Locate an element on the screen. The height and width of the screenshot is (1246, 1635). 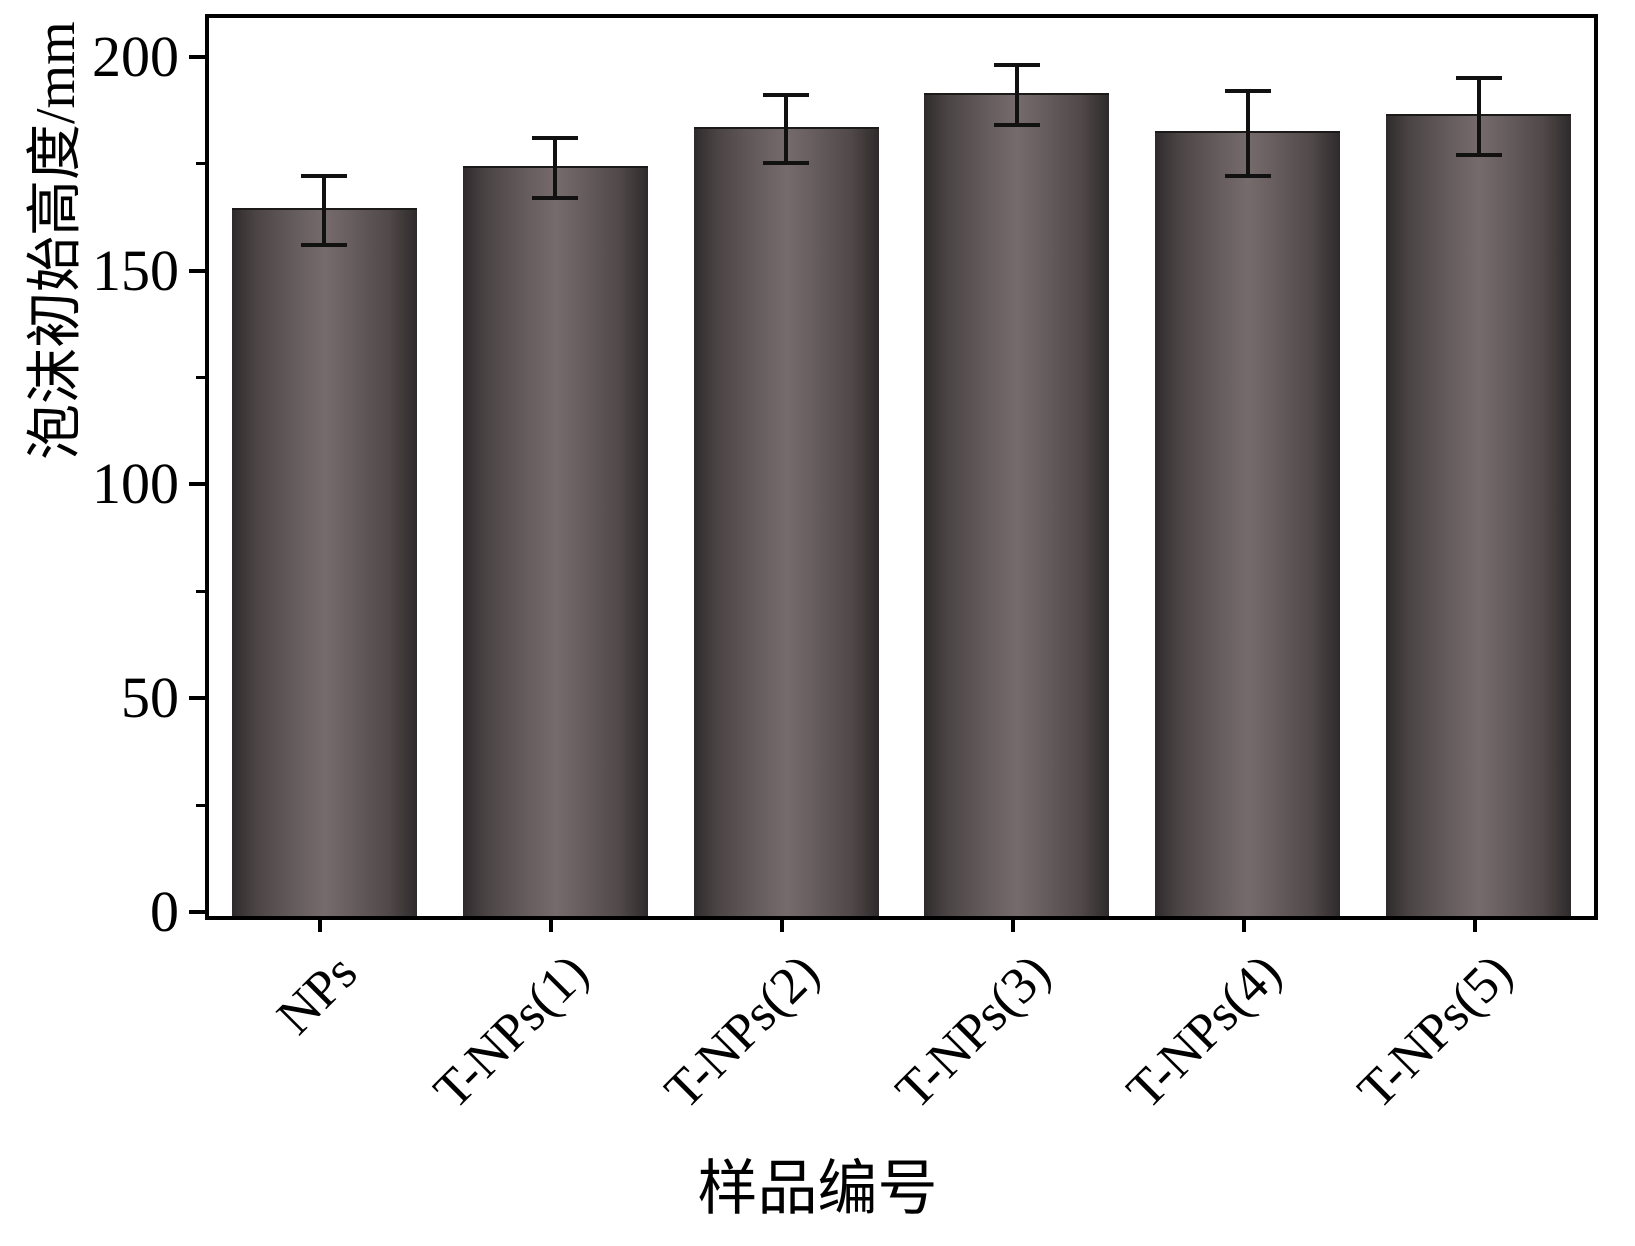
error-bar-T-NPs(2) is located at coordinates (786, 129).